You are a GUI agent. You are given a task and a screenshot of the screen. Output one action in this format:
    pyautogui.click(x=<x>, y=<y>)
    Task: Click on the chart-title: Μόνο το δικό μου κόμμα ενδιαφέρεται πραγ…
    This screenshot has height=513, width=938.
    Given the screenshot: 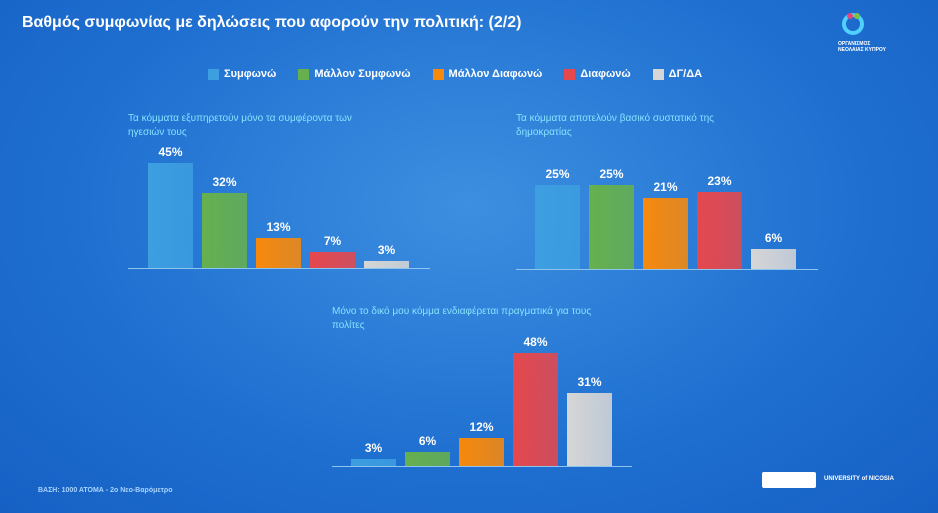 What is the action you would take?
    pyautogui.click(x=462, y=318)
    